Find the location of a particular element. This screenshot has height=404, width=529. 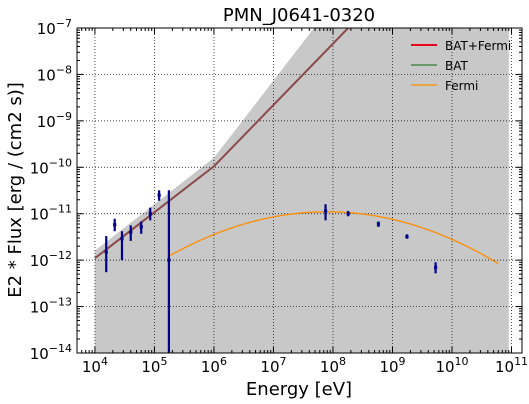

x-tick-label: 10⁴ is located at coordinates (95, 365).